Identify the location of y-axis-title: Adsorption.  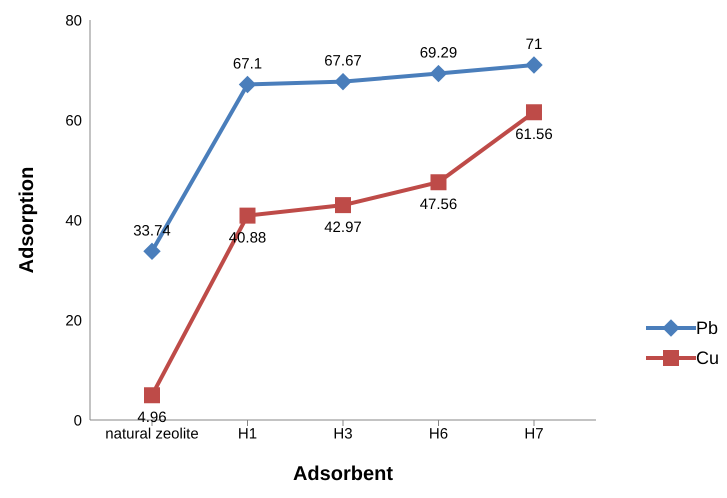
(27, 220).